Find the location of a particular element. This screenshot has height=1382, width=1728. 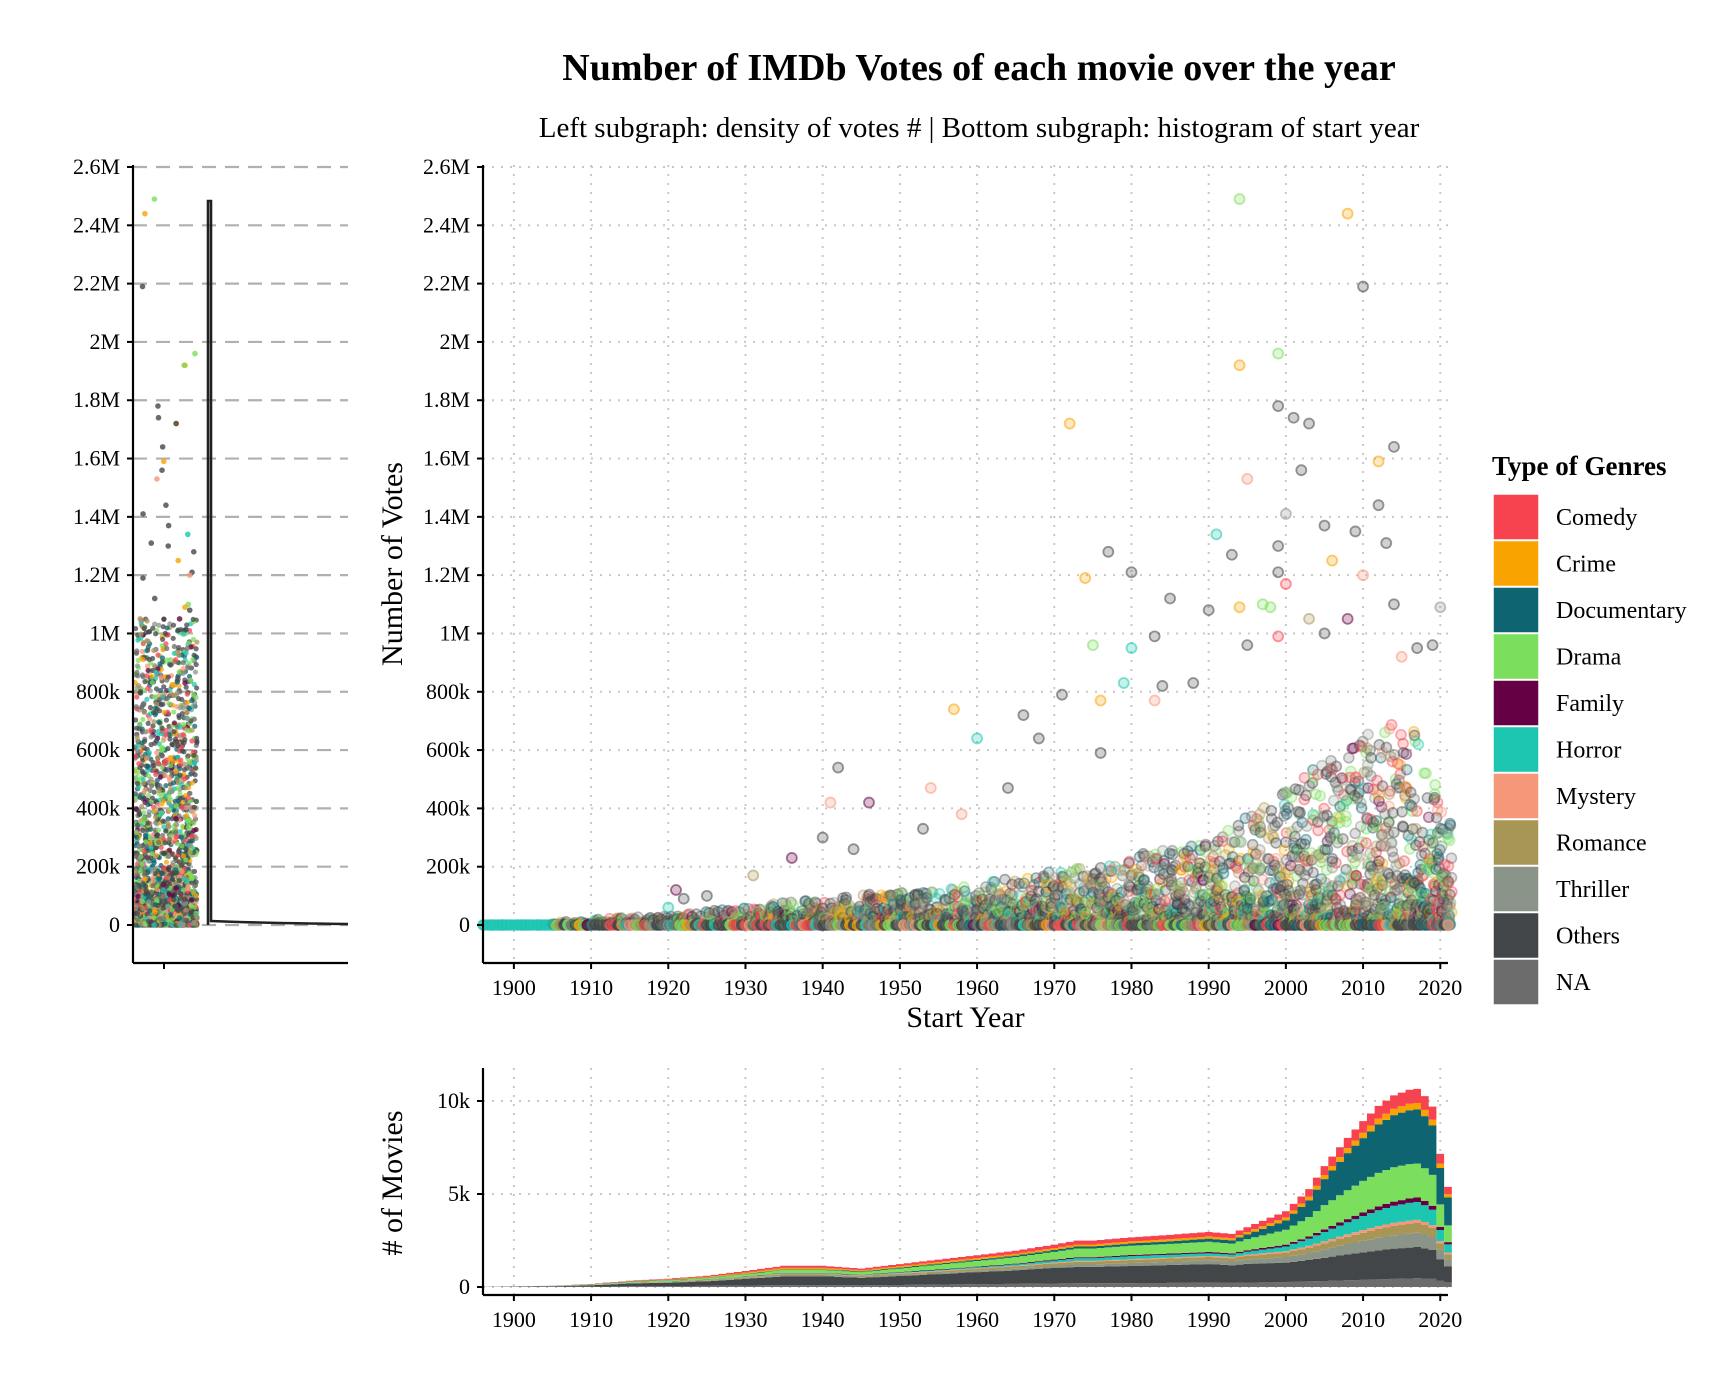

left-y-tick-label: 2.2M is located at coordinates (96, 283).